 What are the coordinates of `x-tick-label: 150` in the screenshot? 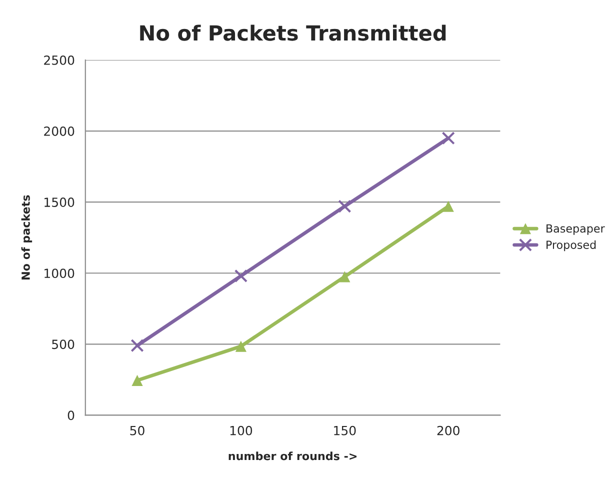 It's located at (345, 431).